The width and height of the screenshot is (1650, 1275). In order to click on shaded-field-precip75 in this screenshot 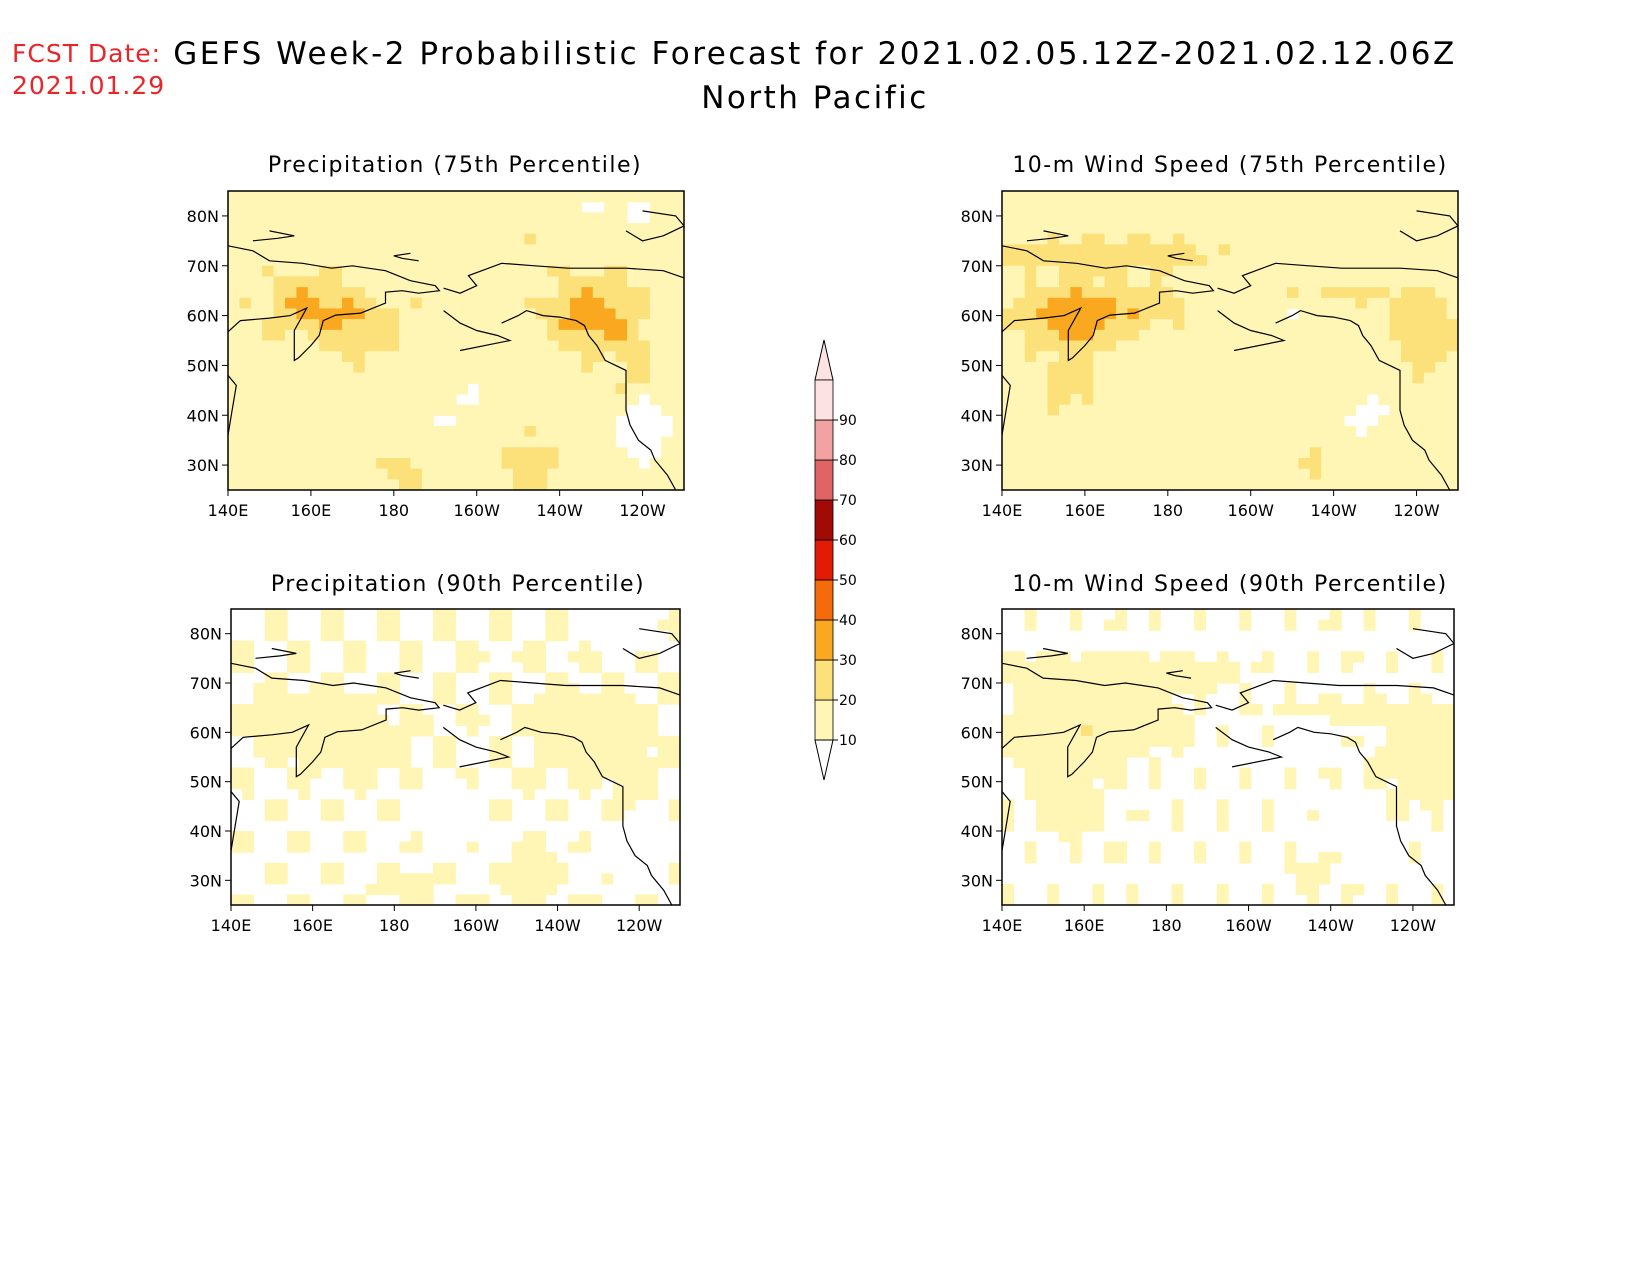, I will do `click(456, 340)`.